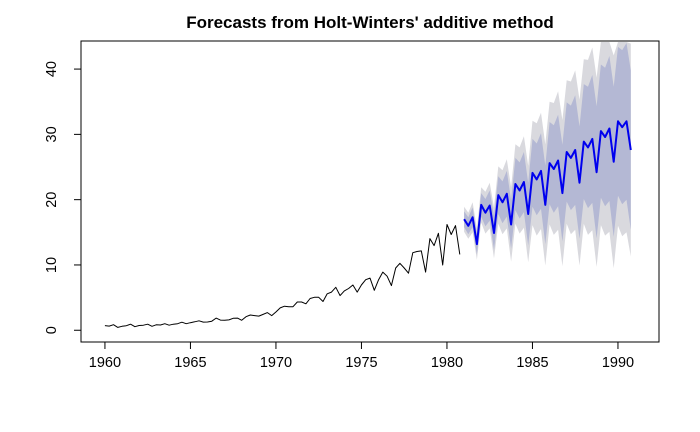  Describe the element at coordinates (52, 330) in the screenshot. I see `y-tick-label: 0` at that location.